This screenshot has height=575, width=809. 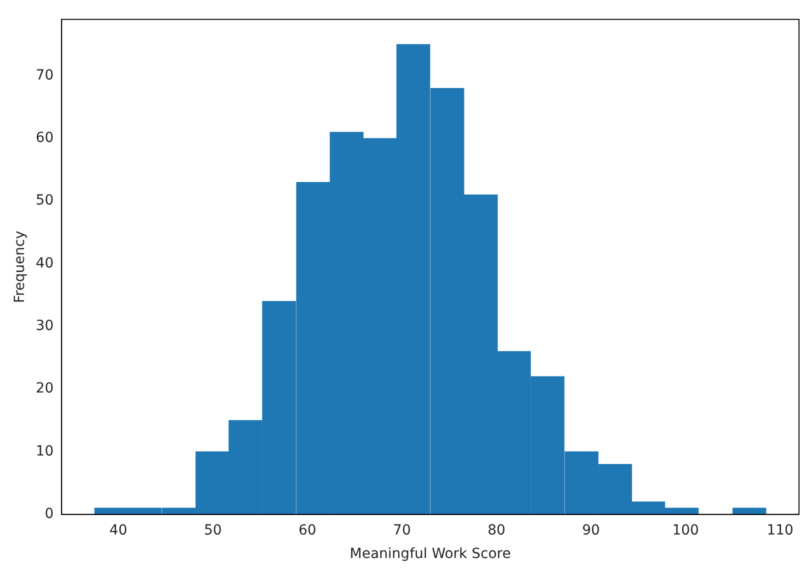 What do you see at coordinates (307, 530) in the screenshot?
I see `x-tick-label: 60` at bounding box center [307, 530].